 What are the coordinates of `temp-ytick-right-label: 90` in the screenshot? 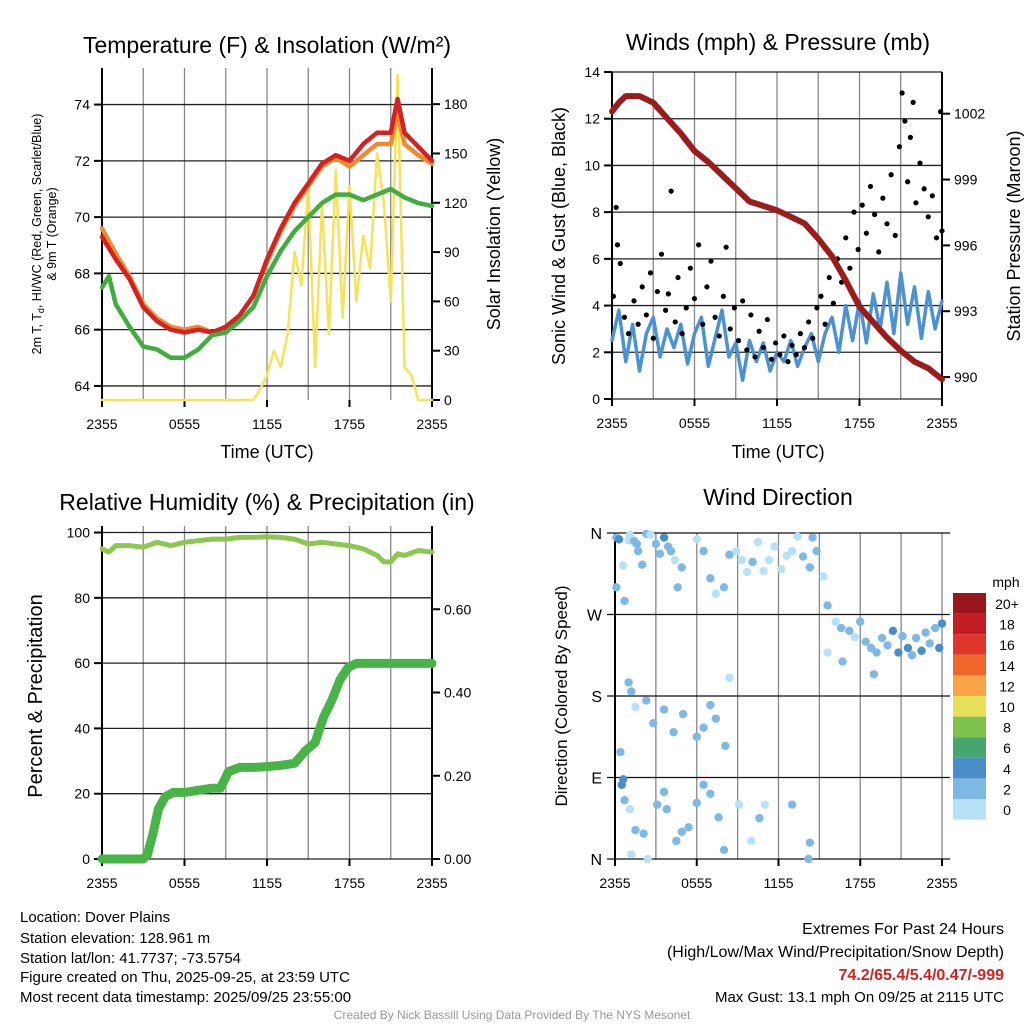 It's located at (452, 252).